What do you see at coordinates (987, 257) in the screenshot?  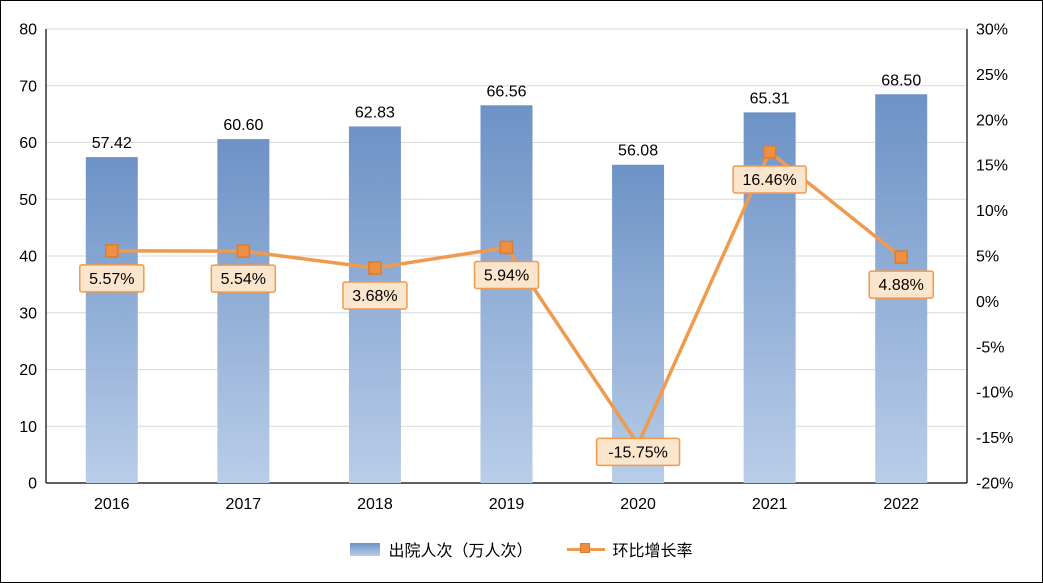 I see `right-axis-tick-label: 5%` at bounding box center [987, 257].